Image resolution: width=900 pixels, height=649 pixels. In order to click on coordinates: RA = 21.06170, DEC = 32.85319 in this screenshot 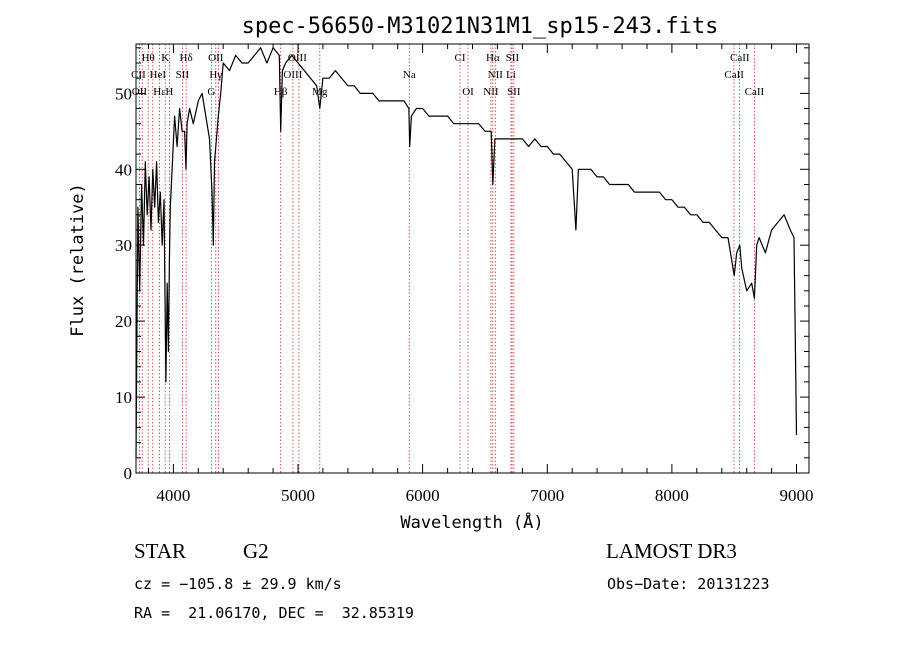, I will do `click(274, 613)`.